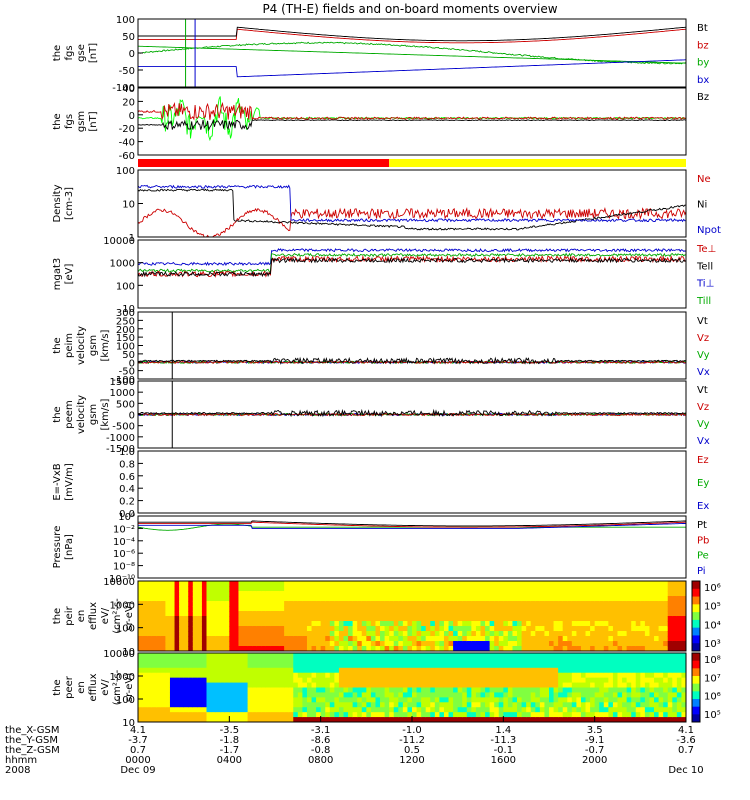  Describe the element at coordinates (696, 585) in the screenshot. I see `colorbar-cell` at that location.